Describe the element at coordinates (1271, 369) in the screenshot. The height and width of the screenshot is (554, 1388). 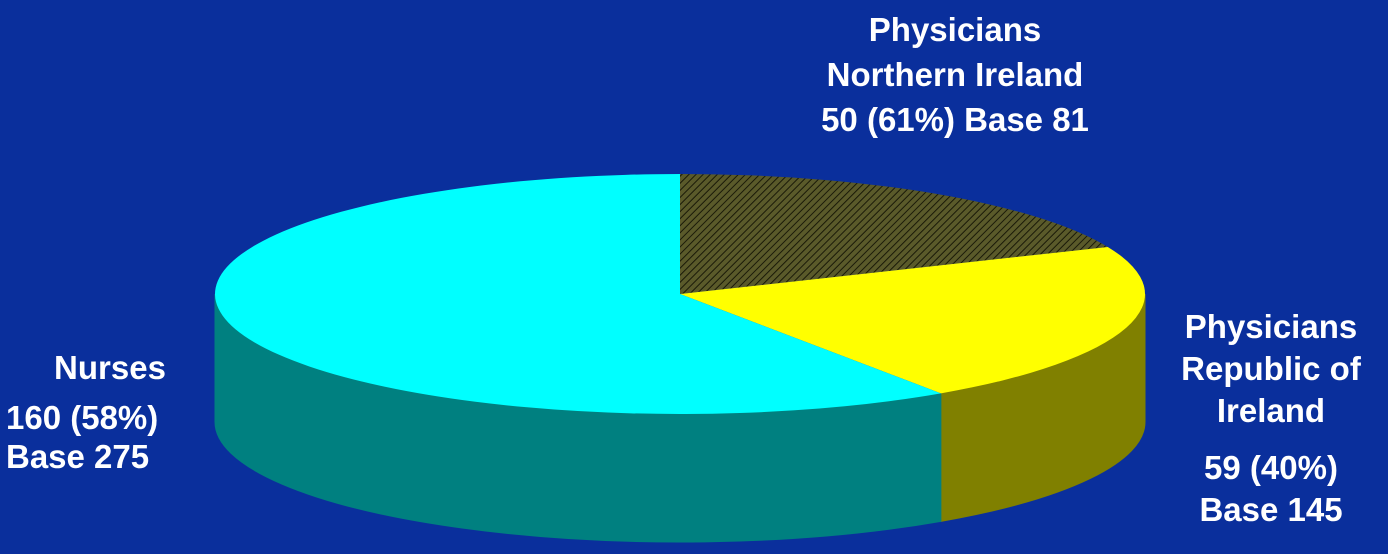
I see `label-roi-line2: Republic of` at that location.